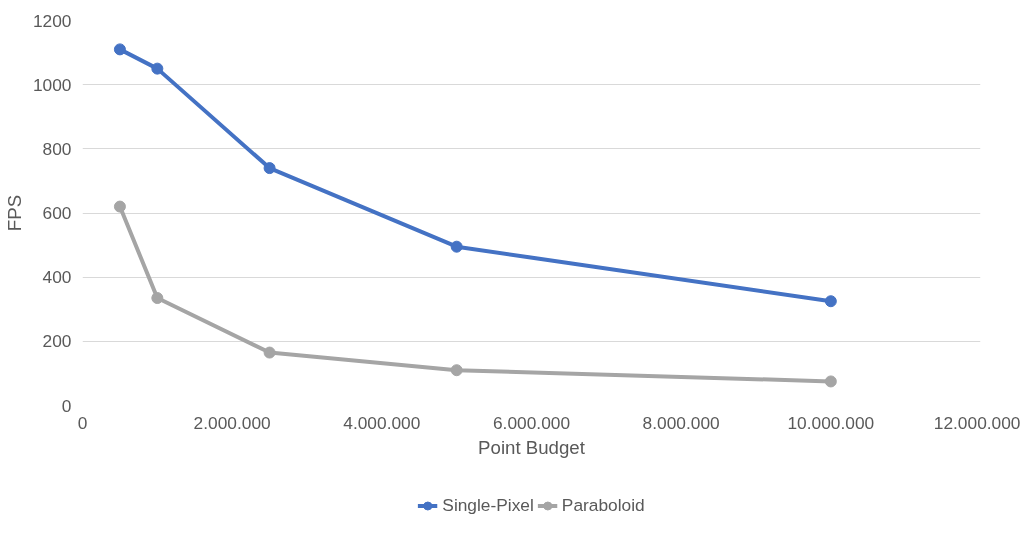  I want to click on y-tick-label: 1200, so click(52, 20).